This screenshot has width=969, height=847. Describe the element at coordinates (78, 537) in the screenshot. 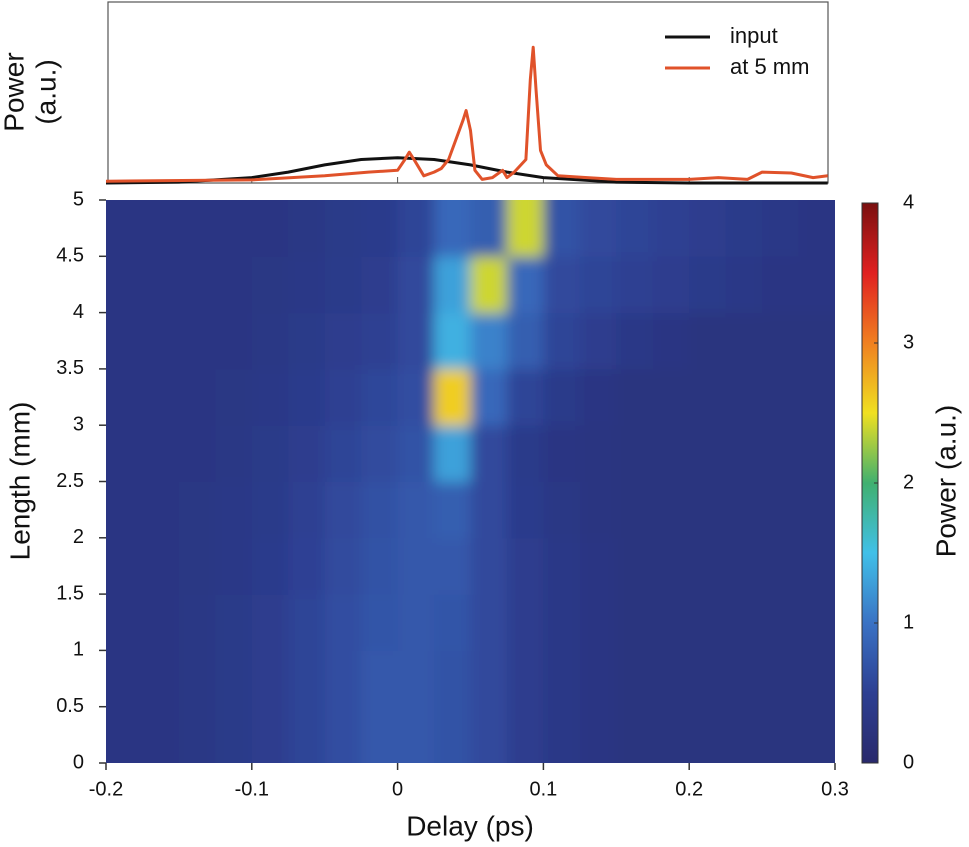

I see `y-tick-label: 2` at that location.